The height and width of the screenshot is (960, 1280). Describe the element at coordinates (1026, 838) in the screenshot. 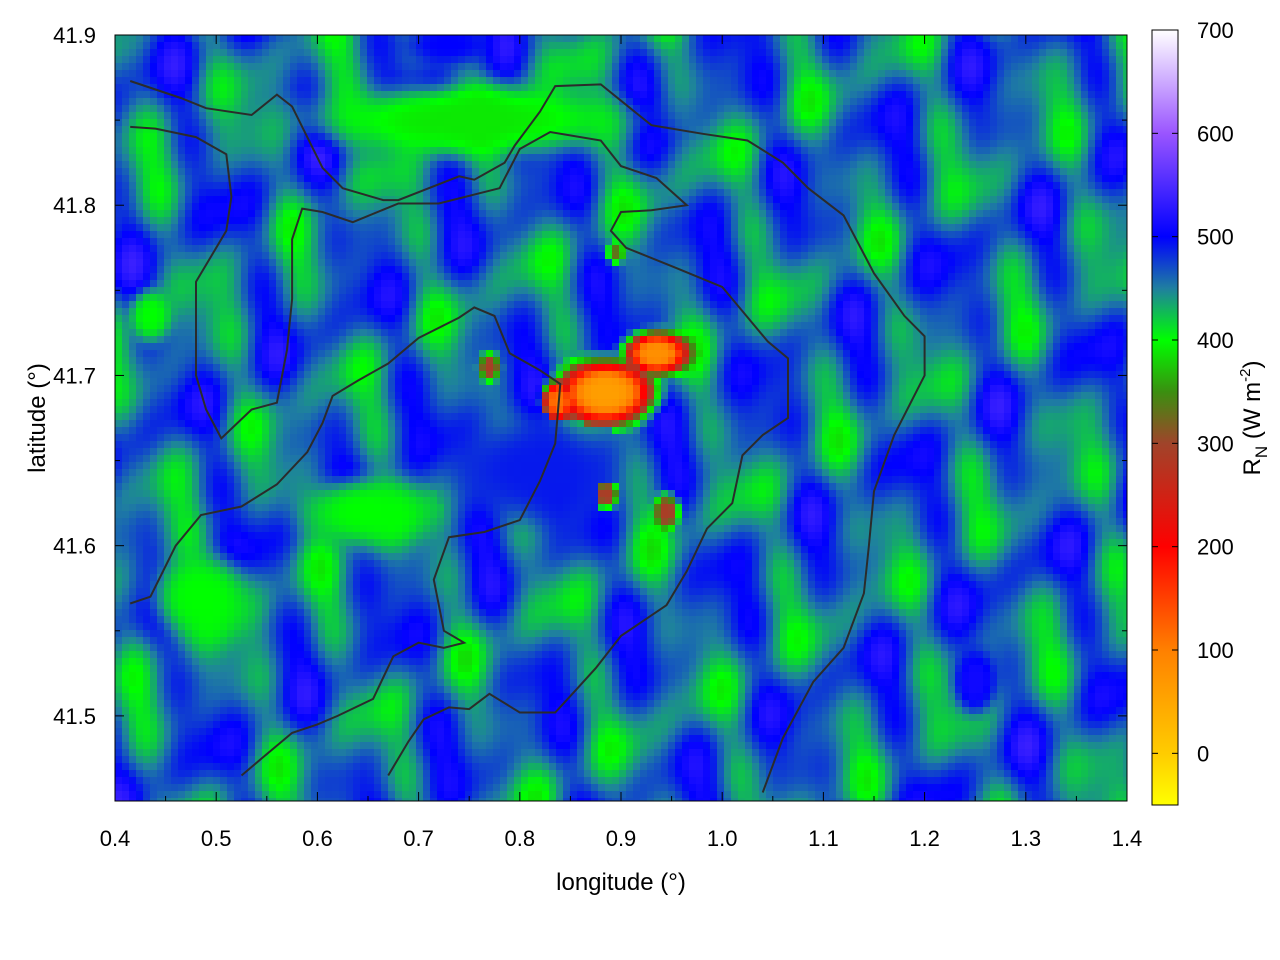

I see `x-tick-label: 1.3` at that location.